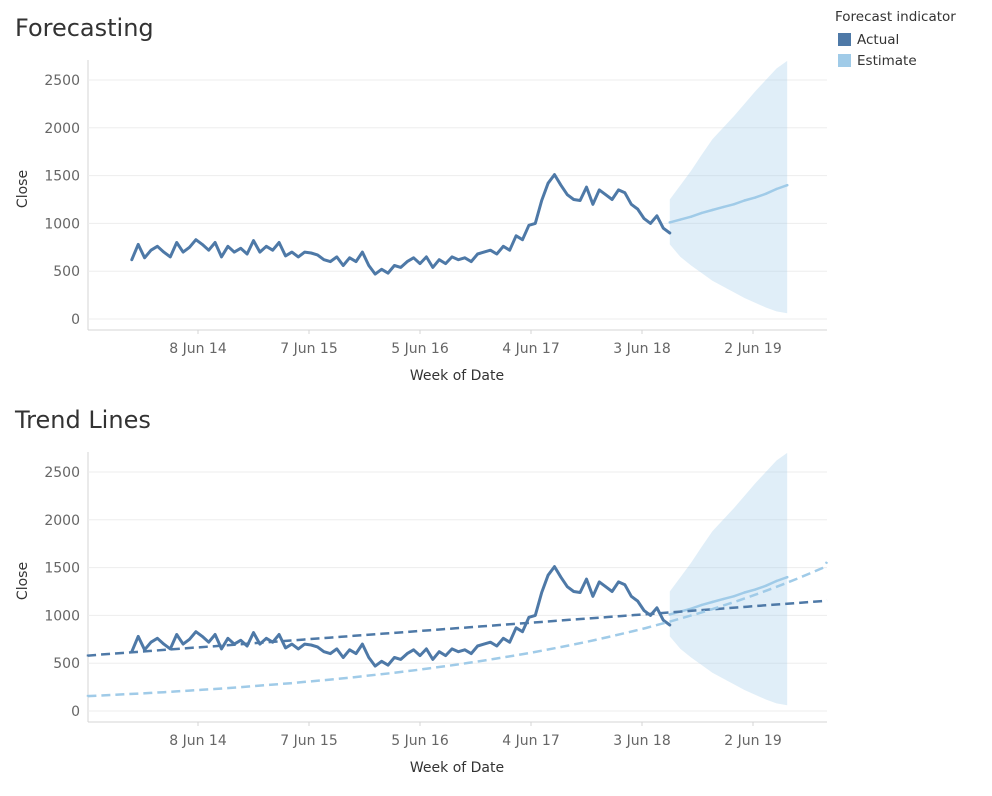  Describe the element at coordinates (23, 189) in the screenshot. I see `y-axis-title: Close` at that location.